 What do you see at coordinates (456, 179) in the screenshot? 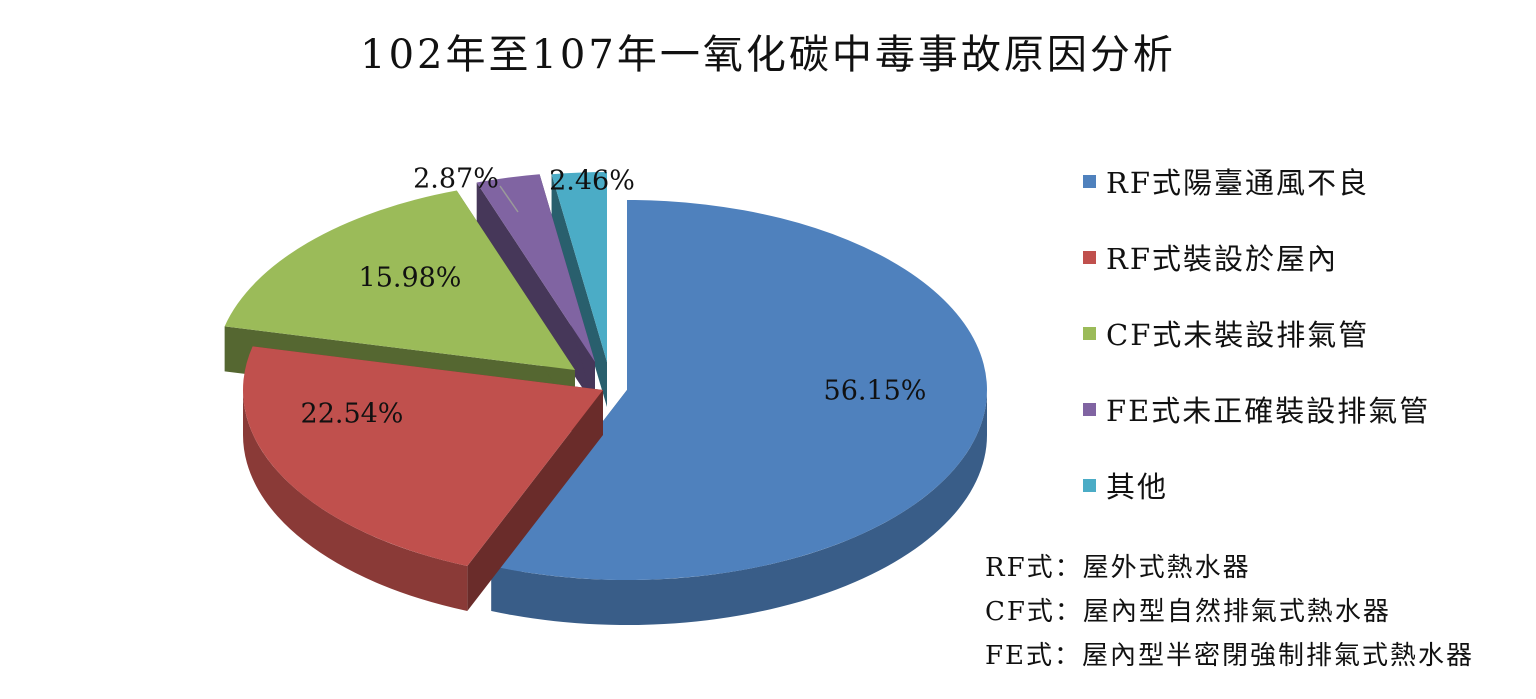
I see `data-label-4: 2.87%` at bounding box center [456, 179].